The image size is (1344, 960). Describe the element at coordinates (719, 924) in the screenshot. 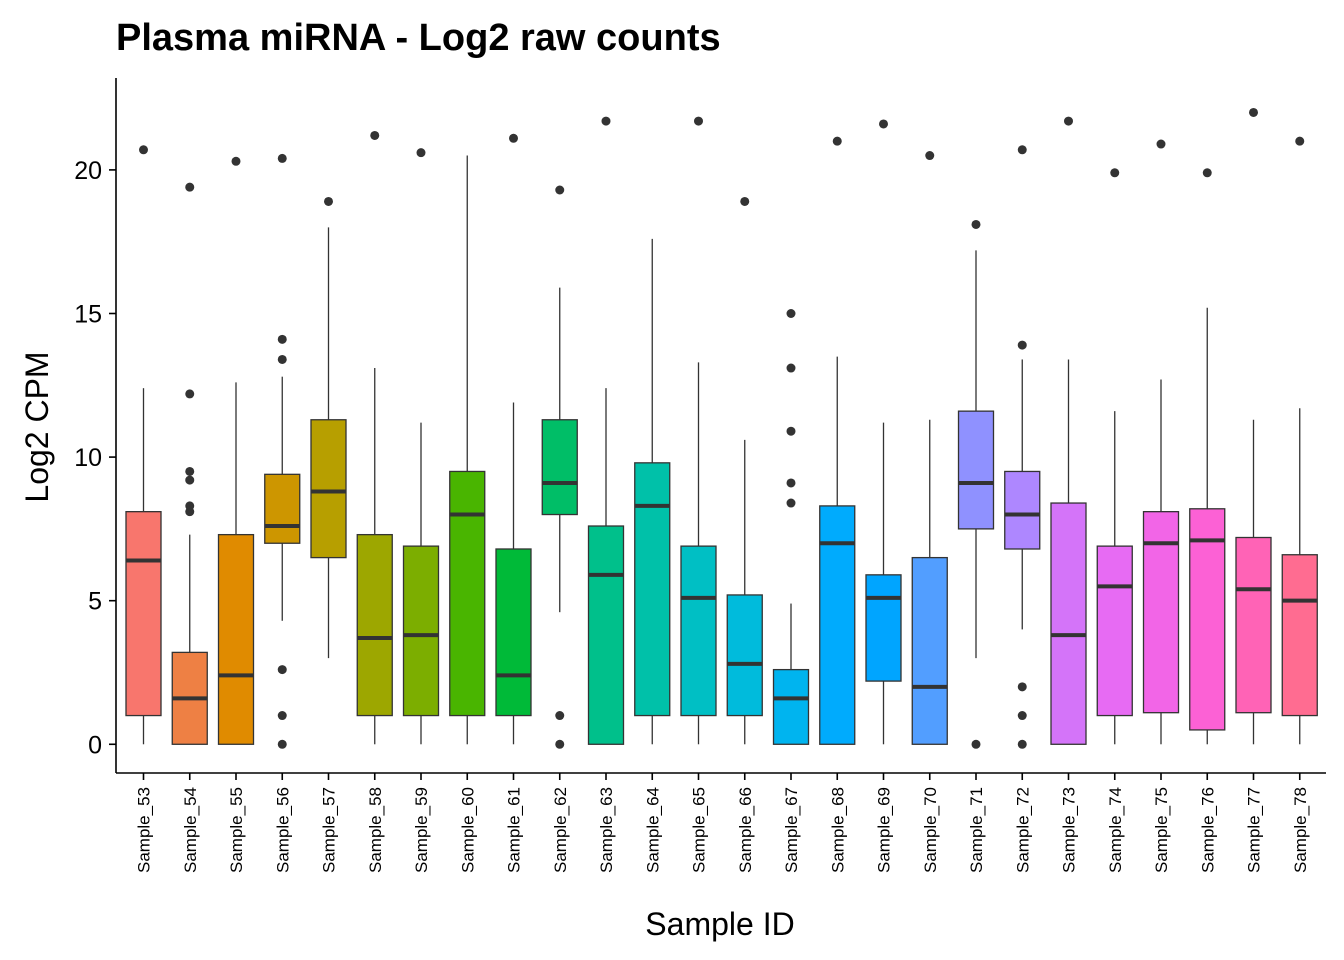

I see `x-axis-title: Sample ID` at that location.